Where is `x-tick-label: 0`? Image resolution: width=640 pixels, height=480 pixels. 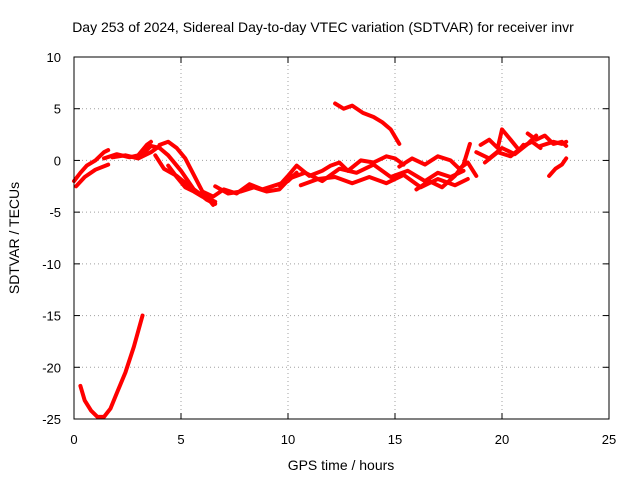 x-tick-label: 0 is located at coordinates (73, 439).